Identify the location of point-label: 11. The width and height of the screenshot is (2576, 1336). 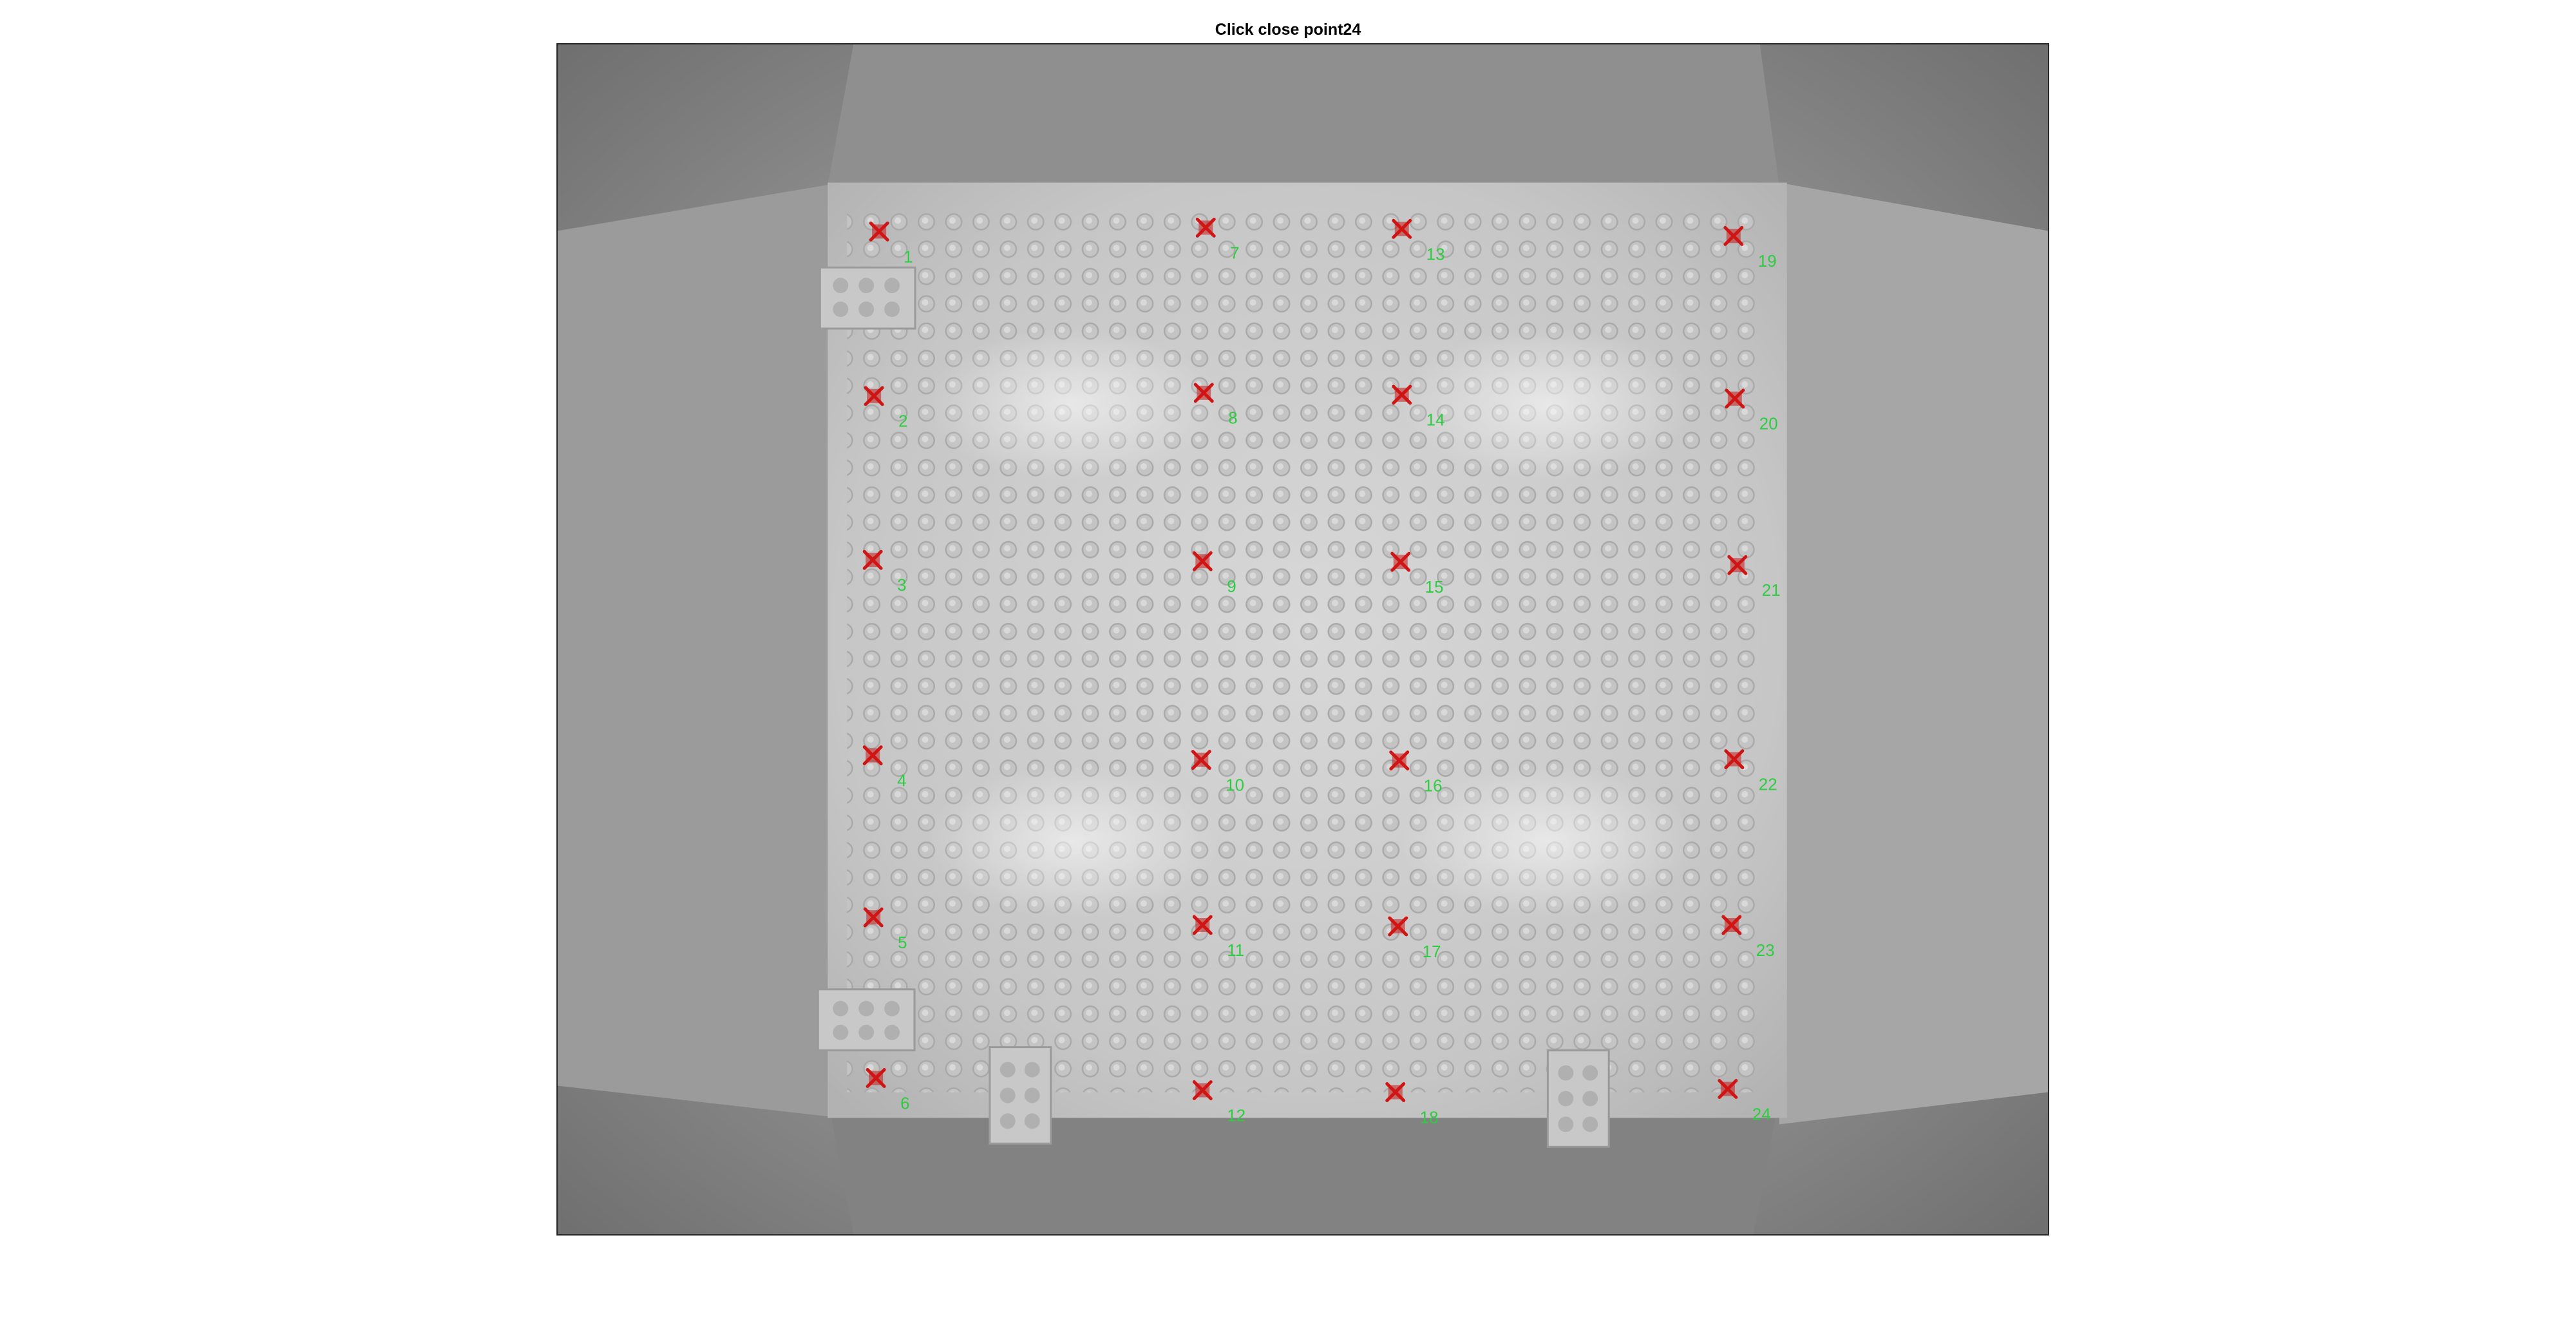
(1235, 951).